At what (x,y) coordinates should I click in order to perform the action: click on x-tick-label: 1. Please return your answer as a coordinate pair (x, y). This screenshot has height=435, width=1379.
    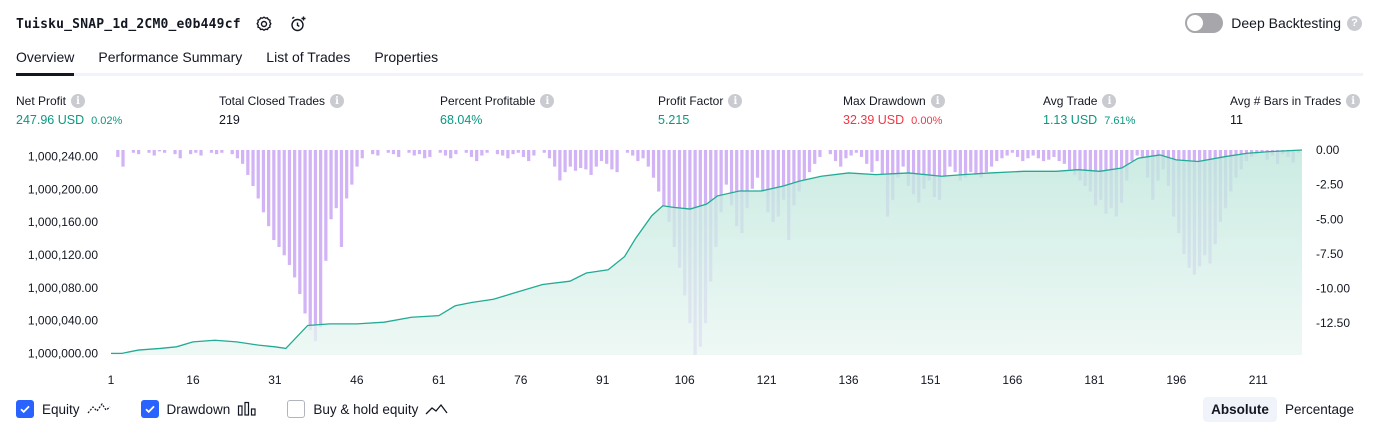
    Looking at the image, I should click on (111, 380).